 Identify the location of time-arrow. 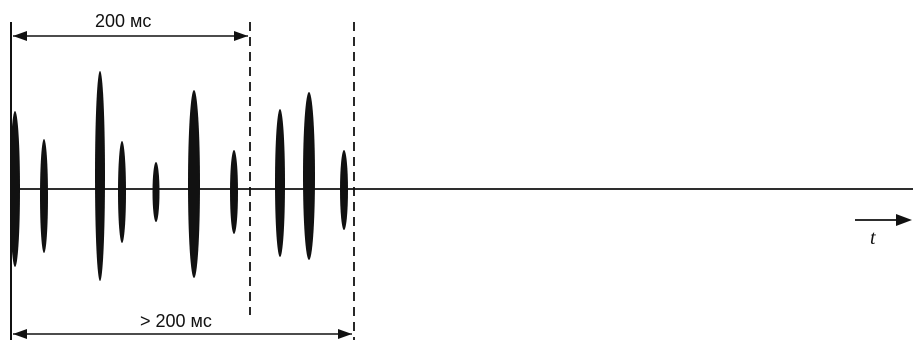
(883, 220).